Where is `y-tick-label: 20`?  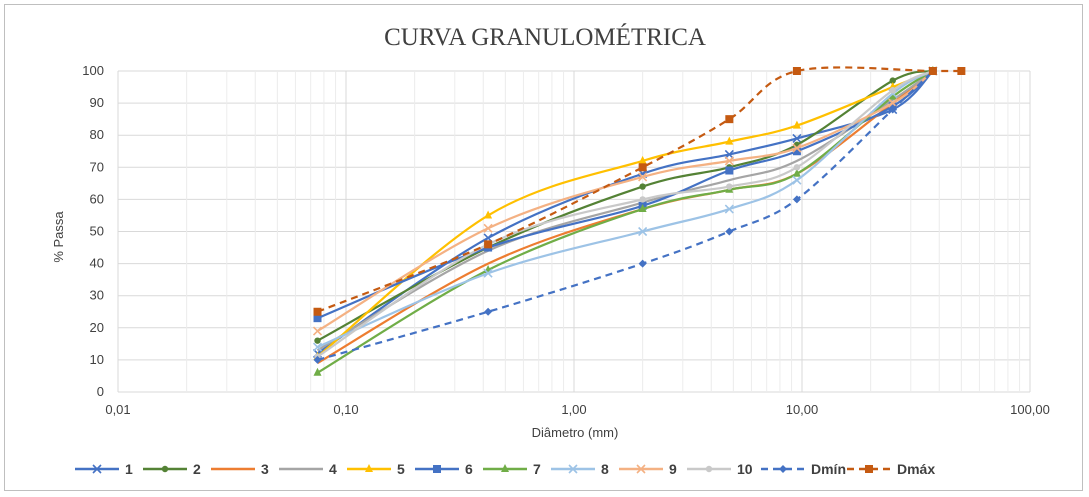
y-tick-label: 20 is located at coordinates (97, 327).